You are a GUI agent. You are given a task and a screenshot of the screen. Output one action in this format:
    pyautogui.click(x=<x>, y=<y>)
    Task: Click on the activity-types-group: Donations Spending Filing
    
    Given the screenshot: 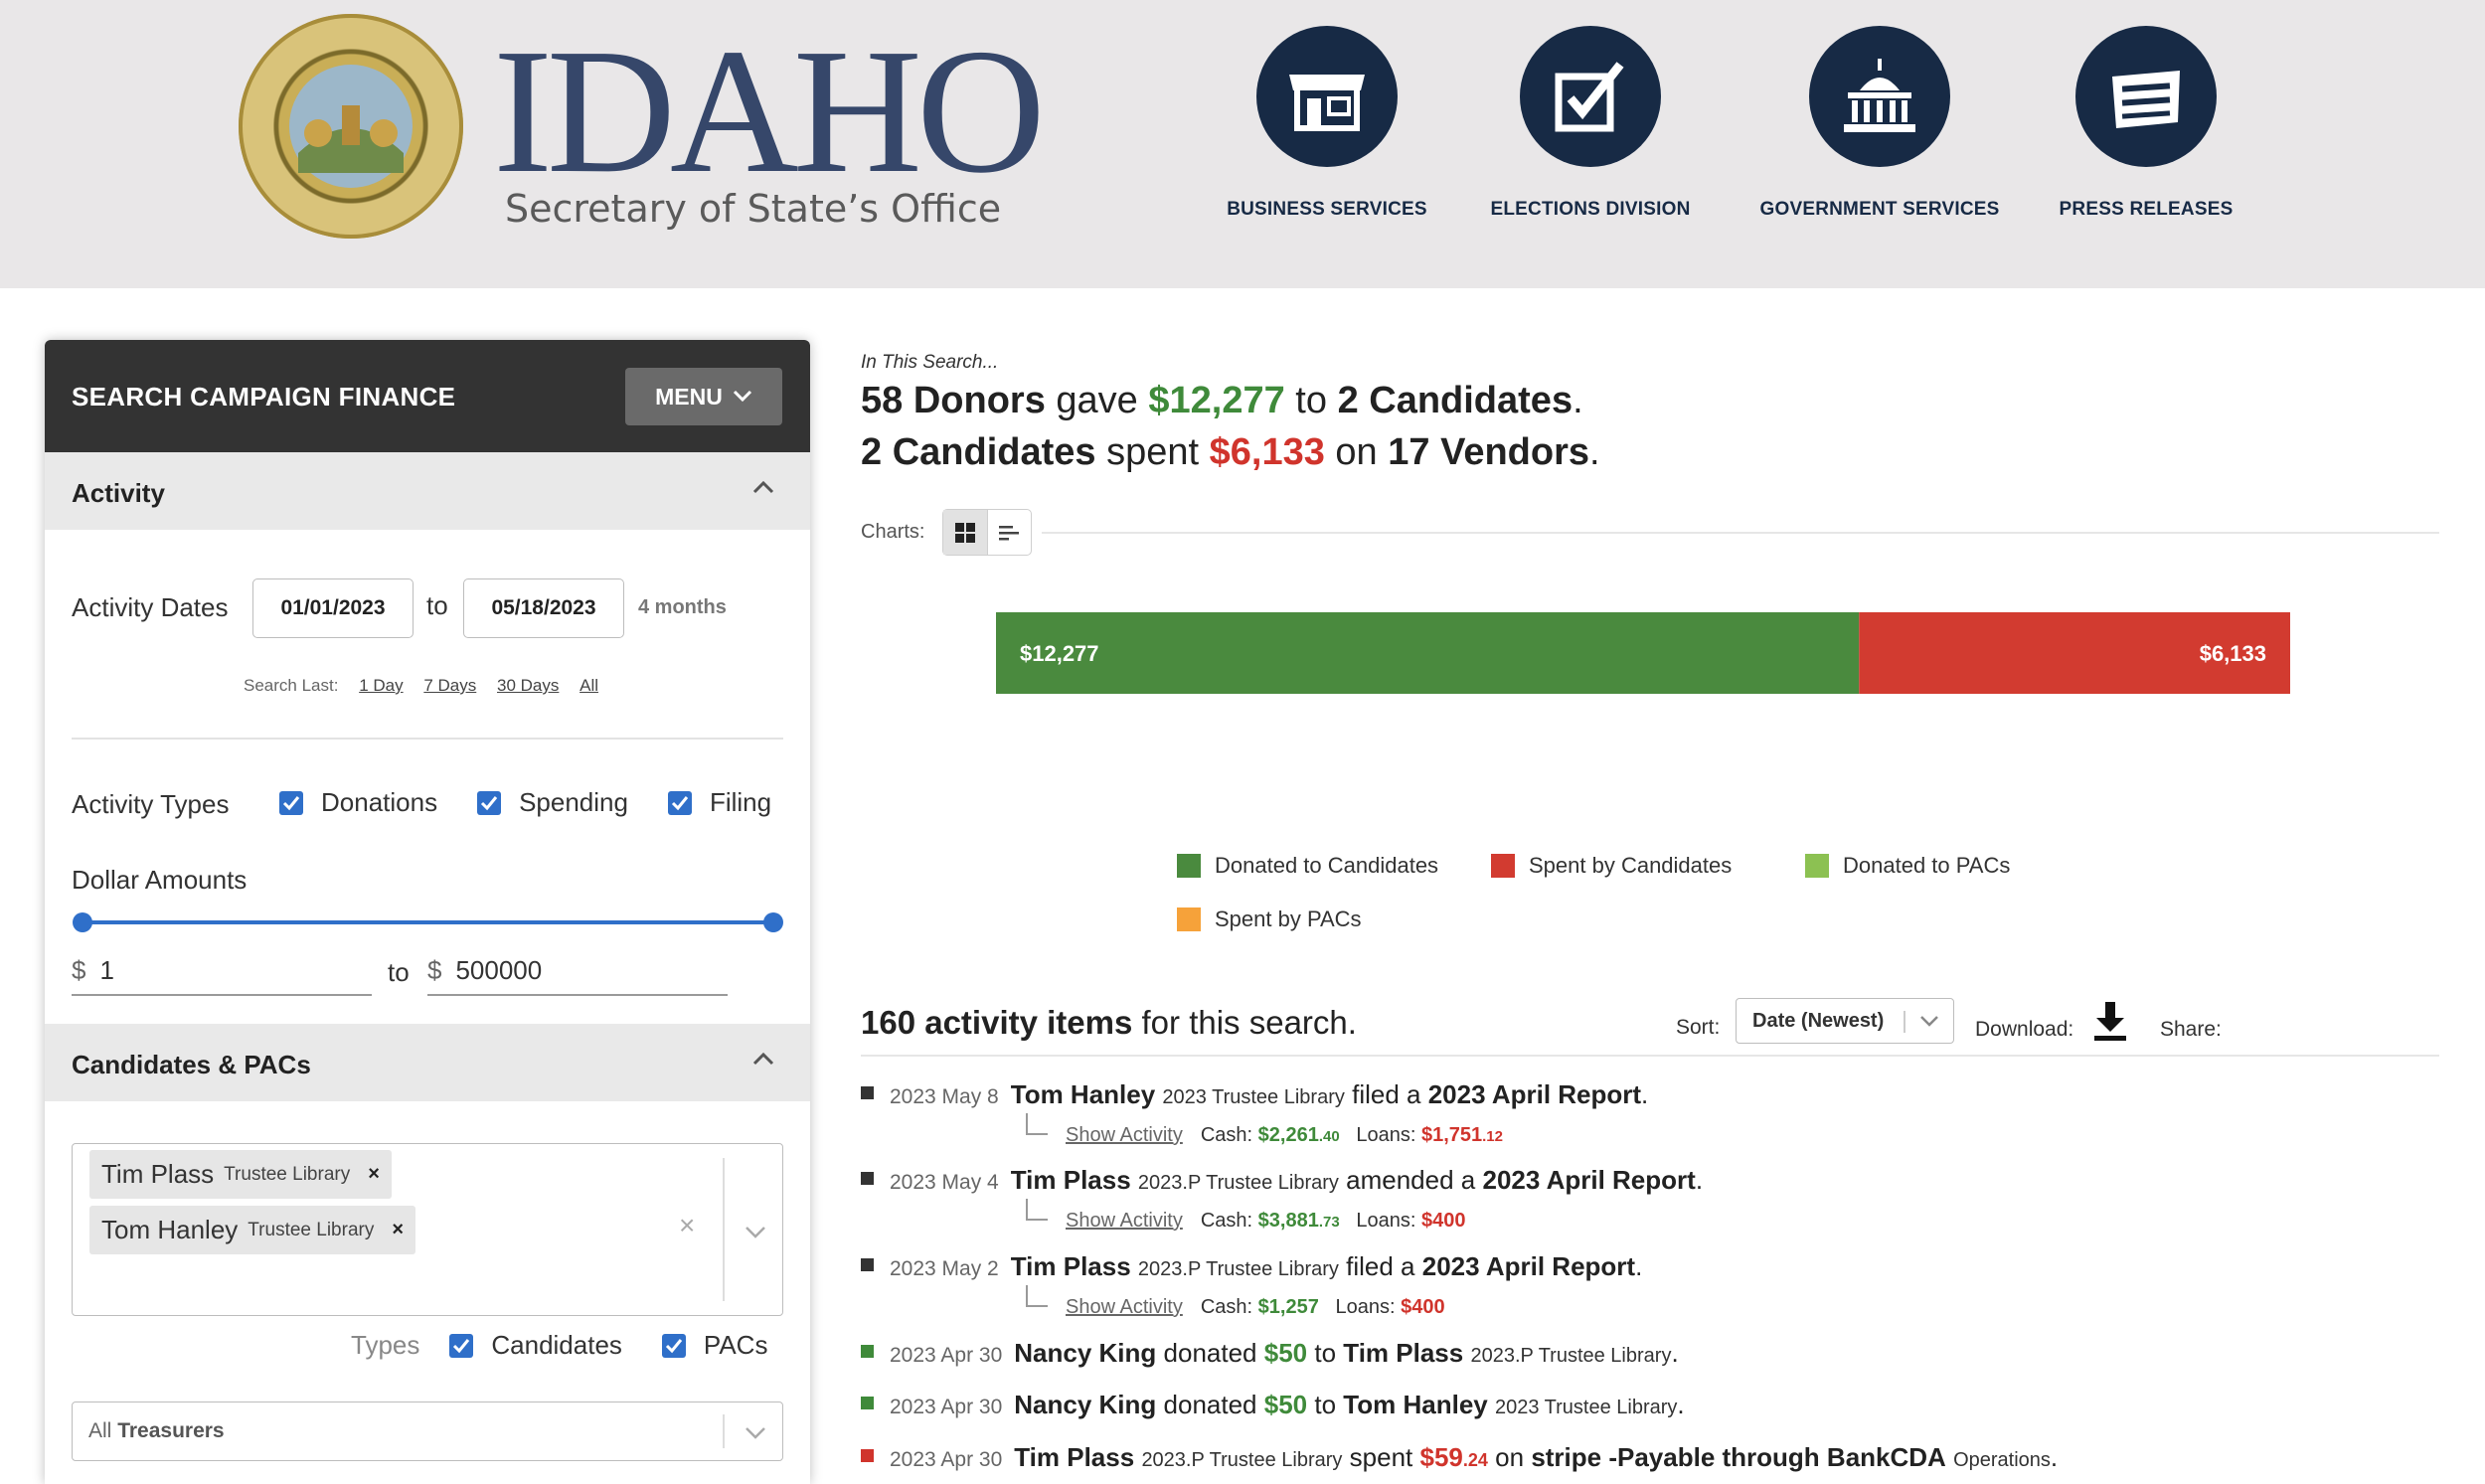 What is the action you would take?
    pyautogui.click(x=544, y=802)
    